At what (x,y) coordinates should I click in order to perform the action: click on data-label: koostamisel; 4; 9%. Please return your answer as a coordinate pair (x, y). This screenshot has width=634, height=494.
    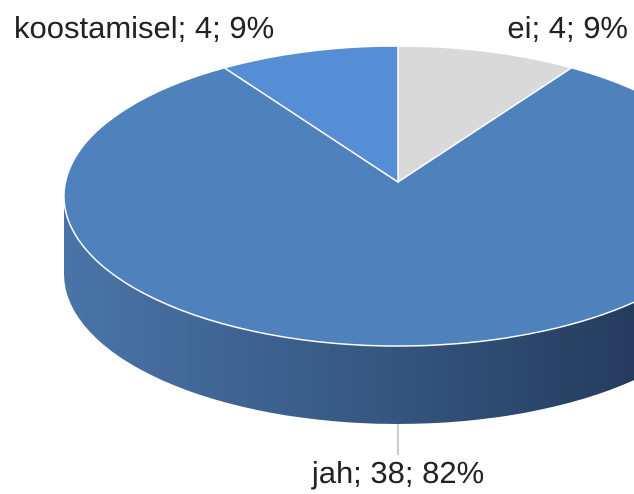
    Looking at the image, I should click on (144, 27).